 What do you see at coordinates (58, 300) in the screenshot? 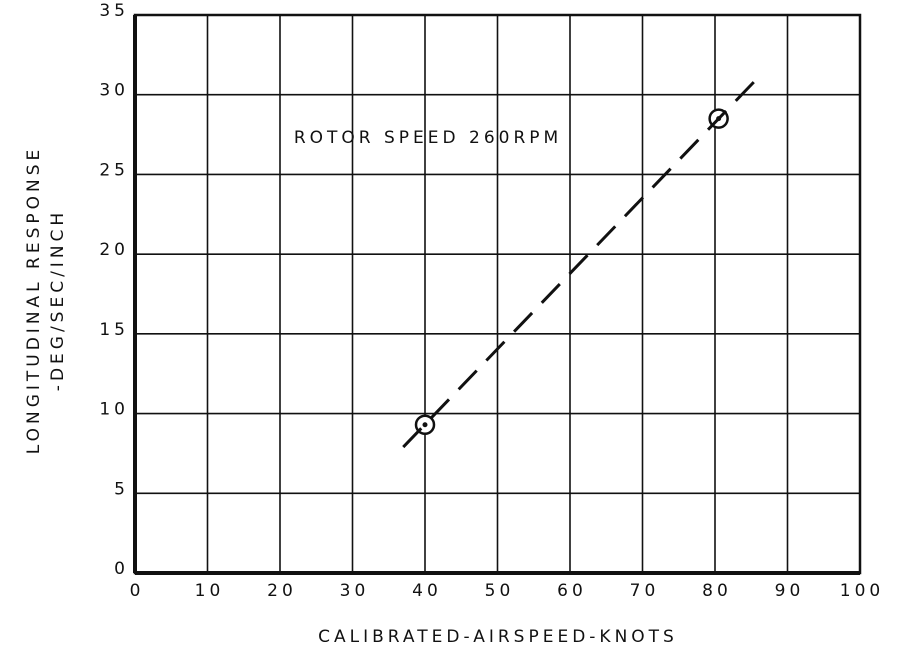
I see `y-axis-label: -DEG/SEC/INCH` at bounding box center [58, 300].